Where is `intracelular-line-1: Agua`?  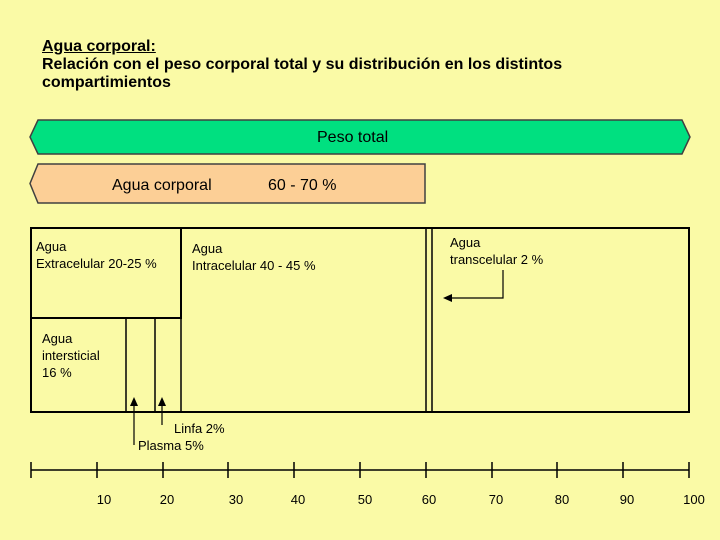
intracelular-line-1: Agua is located at coordinates (207, 248).